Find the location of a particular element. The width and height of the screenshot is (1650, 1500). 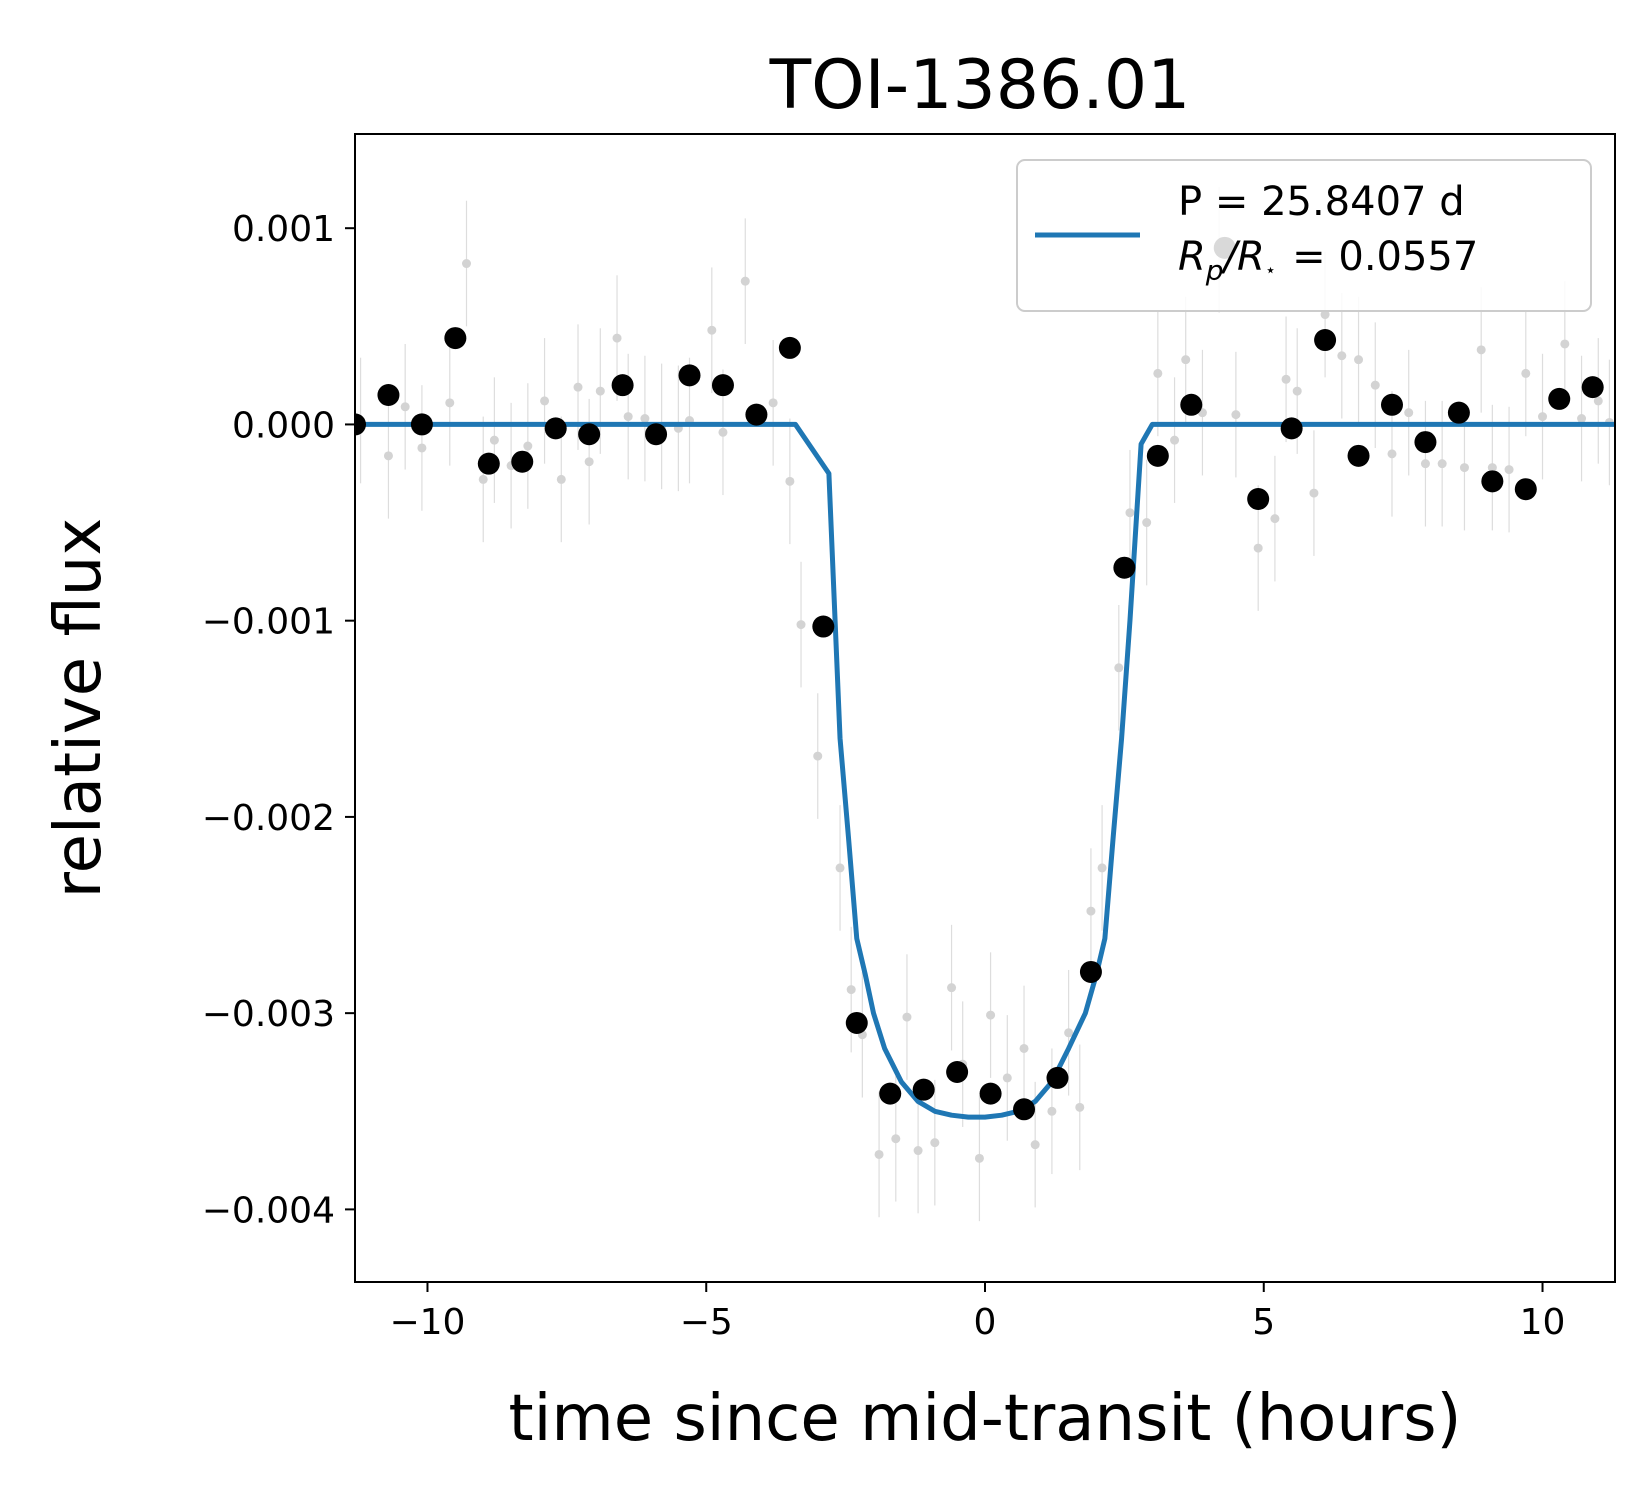

legend: P = 25.8407 d Rp/R⋆ = 0.0557 is located at coordinates (1304, 235).